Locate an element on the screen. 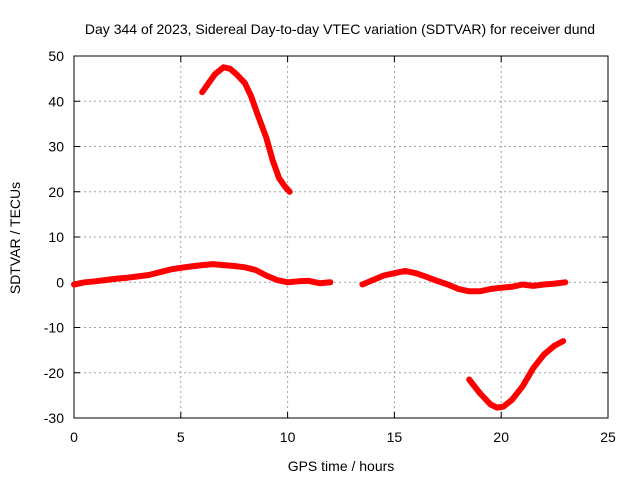  y-tick-label: 0 is located at coordinates (60, 282).